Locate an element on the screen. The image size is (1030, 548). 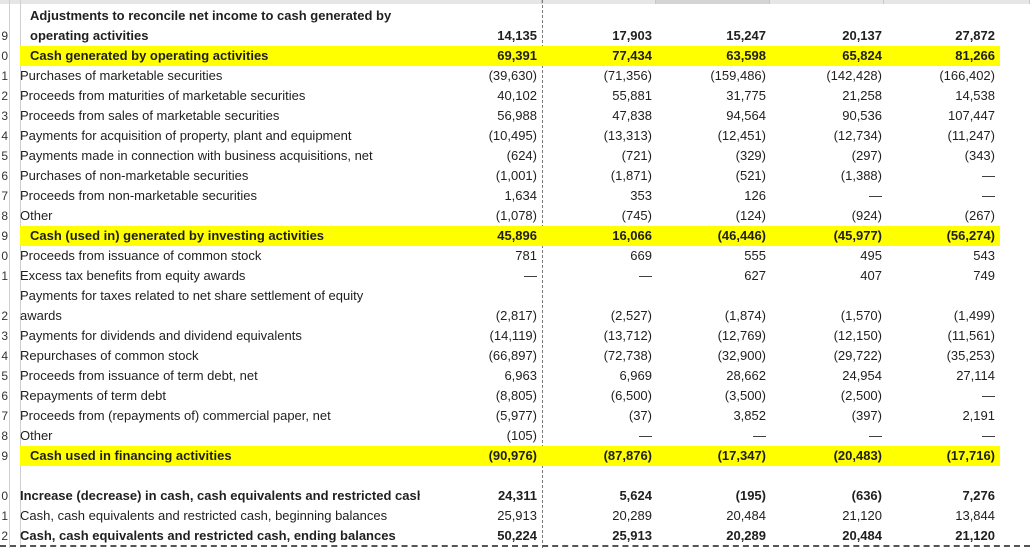
value-cell: (29,722) is located at coordinates (857, 355).